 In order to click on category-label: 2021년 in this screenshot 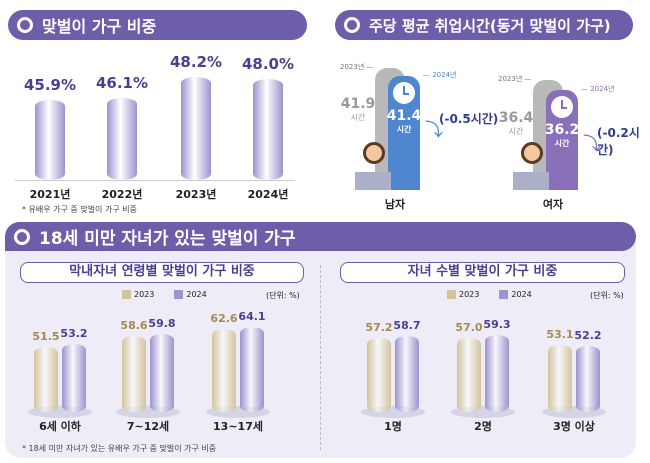, I will do `click(50, 194)`.